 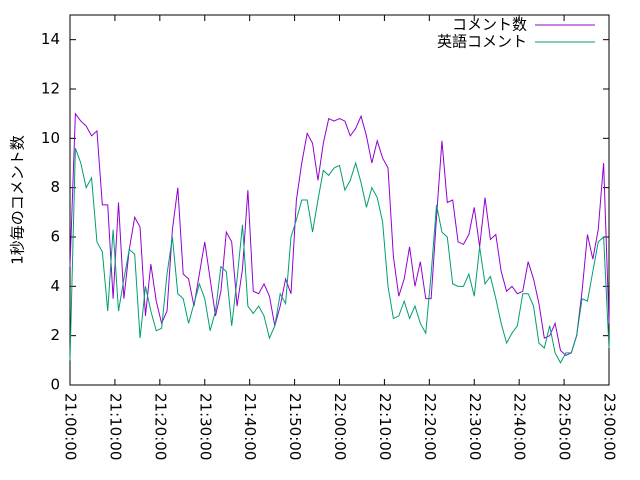 I want to click on y-tick-label: 12, so click(x=50, y=89).